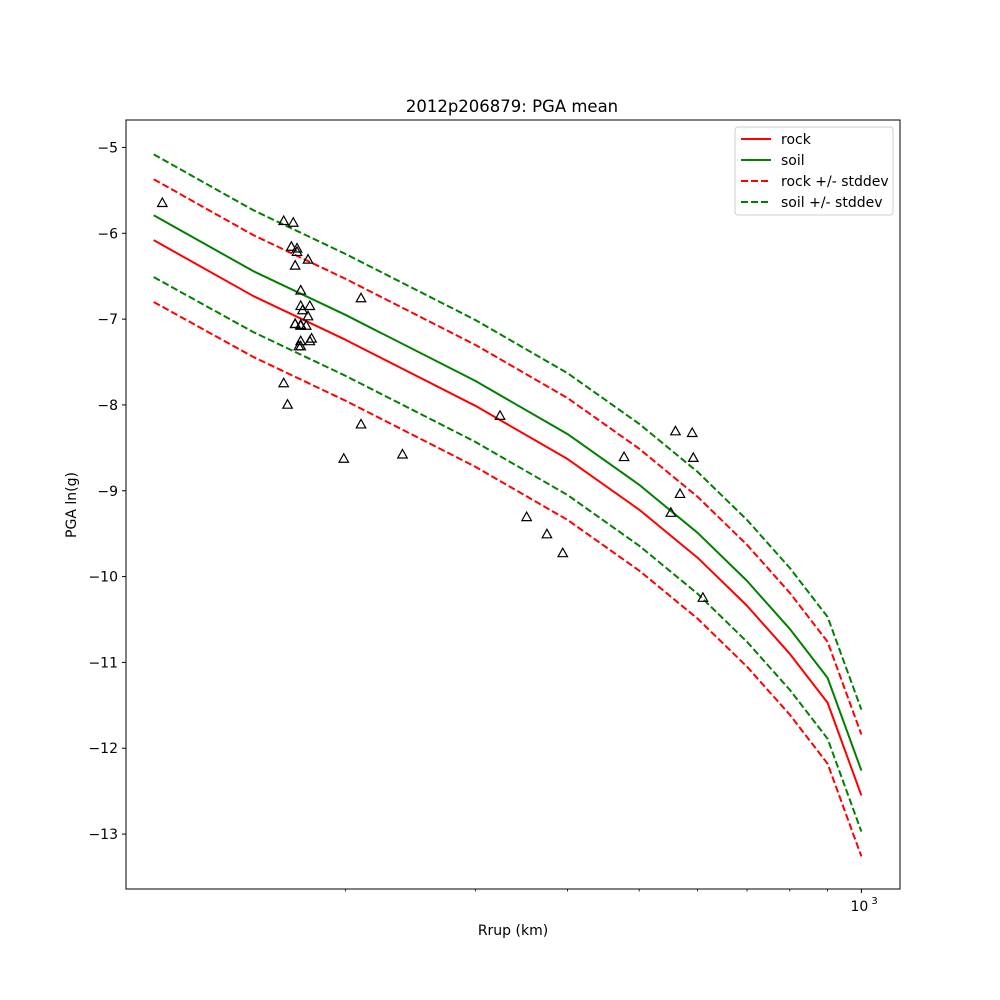  I want to click on y-tick-label: −5, so click(107, 148).